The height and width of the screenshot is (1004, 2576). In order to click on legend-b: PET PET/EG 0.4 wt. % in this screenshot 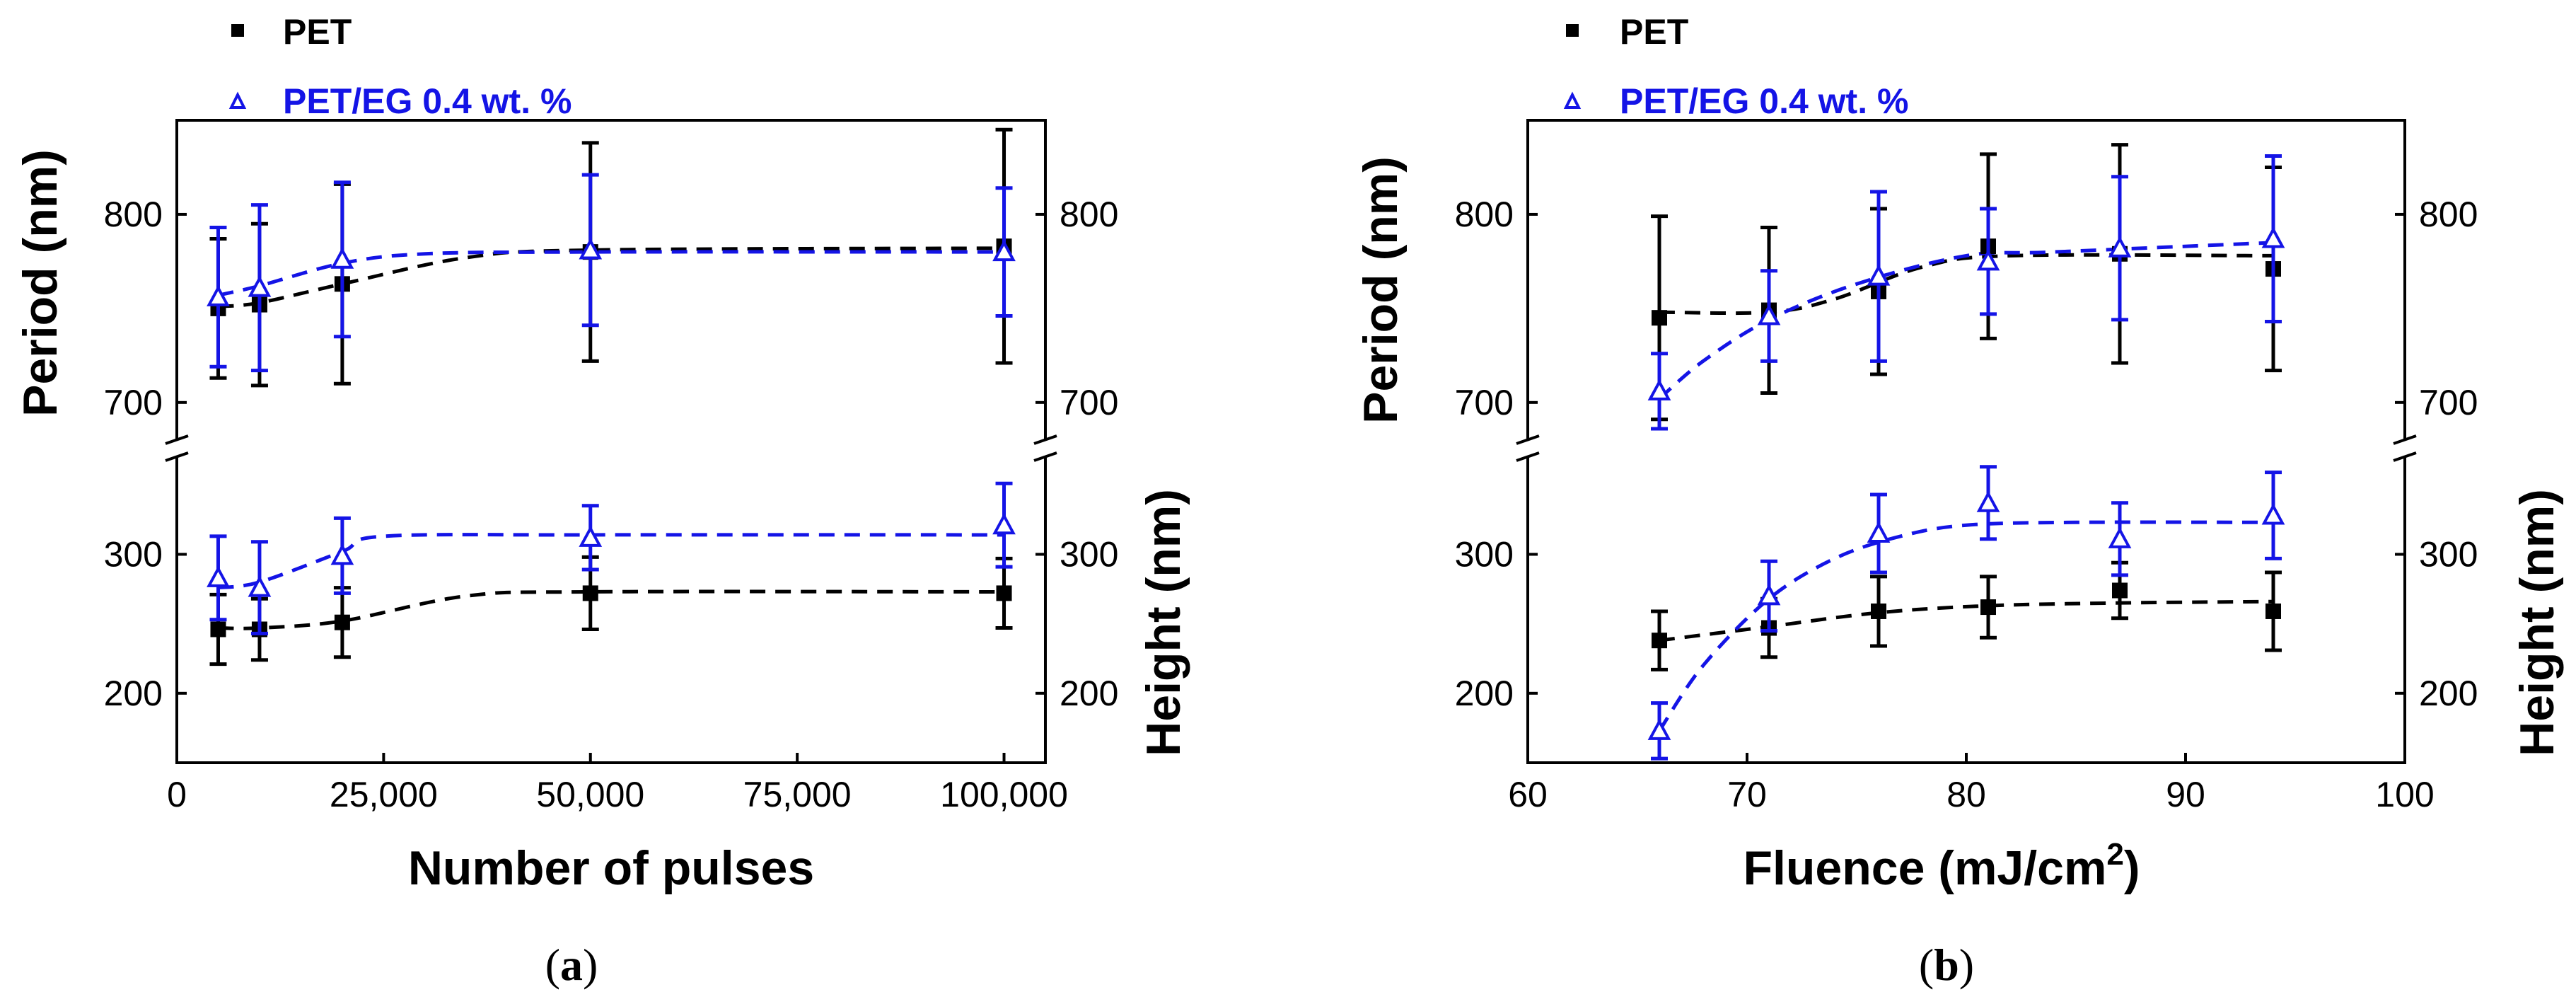, I will do `click(1735, 66)`.